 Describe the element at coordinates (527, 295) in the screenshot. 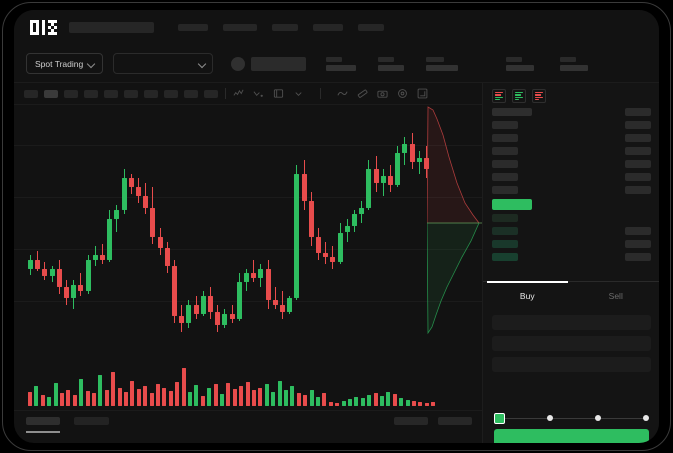

I see `tab-buy: Buy` at that location.